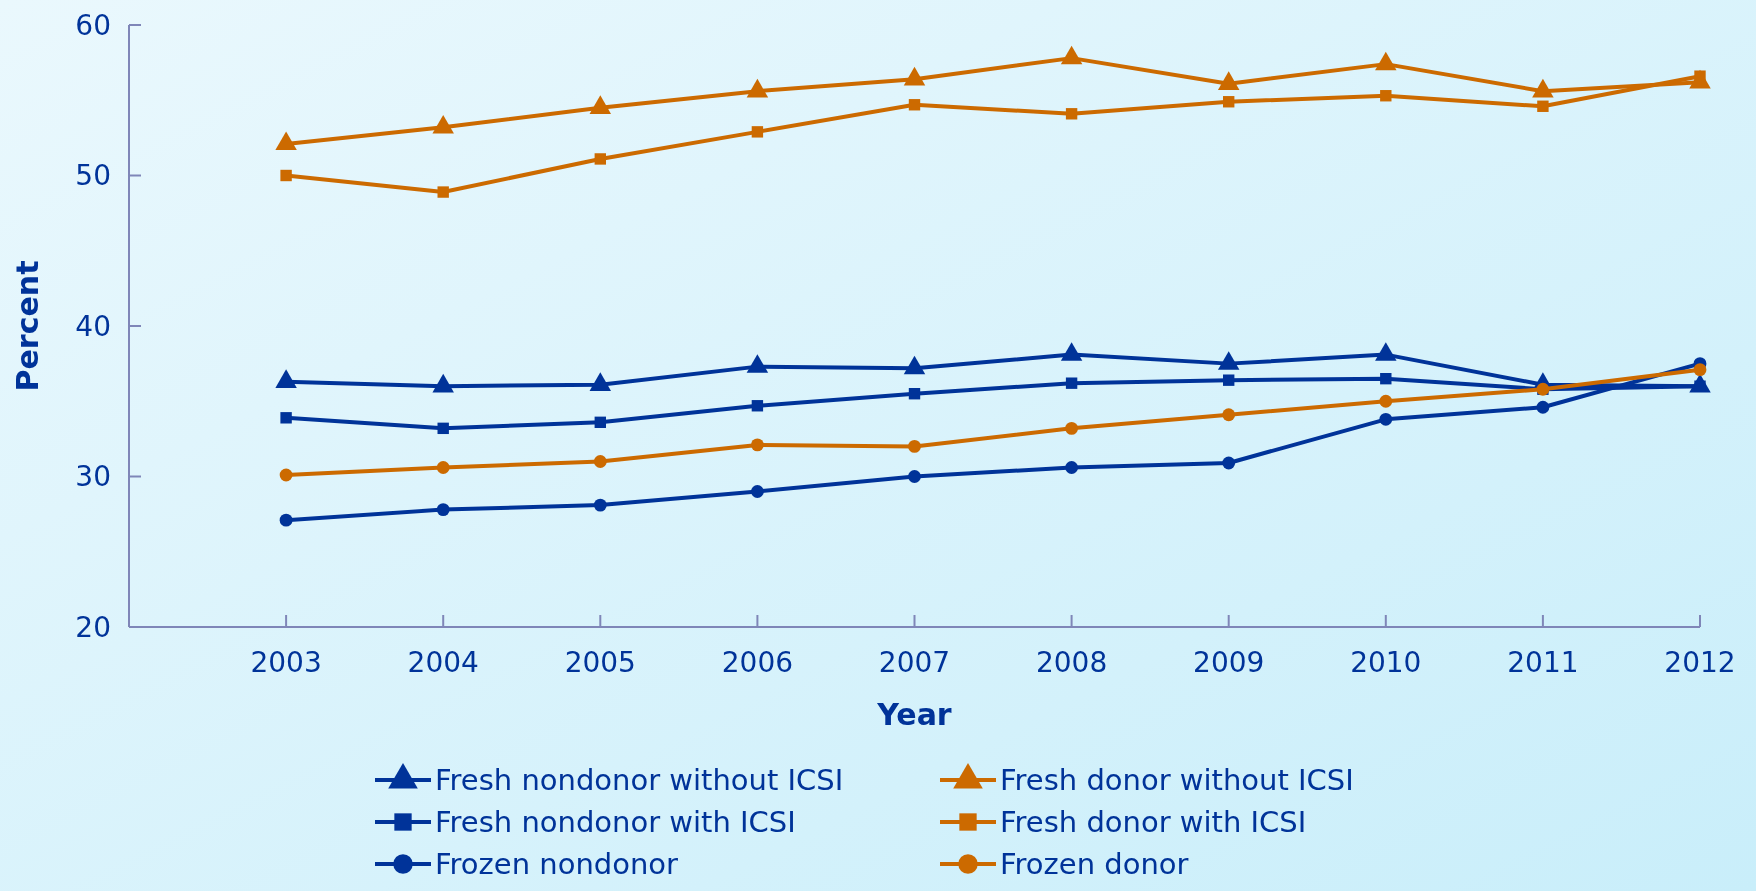 The height and width of the screenshot is (891, 1756). I want to click on y-tick-label: 60, so click(93, 25).